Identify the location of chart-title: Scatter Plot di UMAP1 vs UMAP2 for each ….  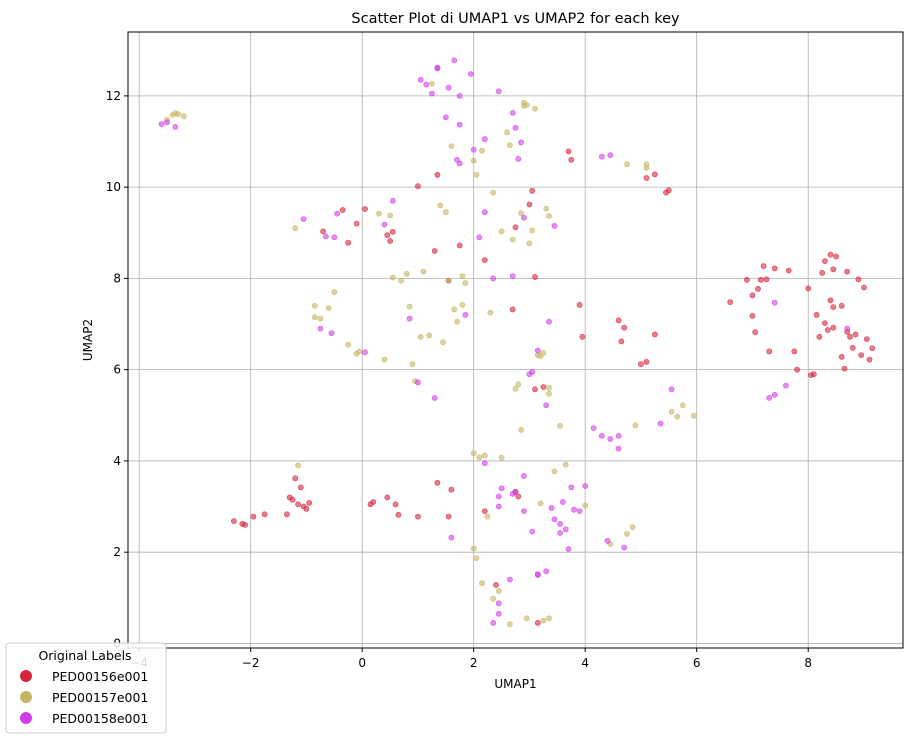
(515, 19).